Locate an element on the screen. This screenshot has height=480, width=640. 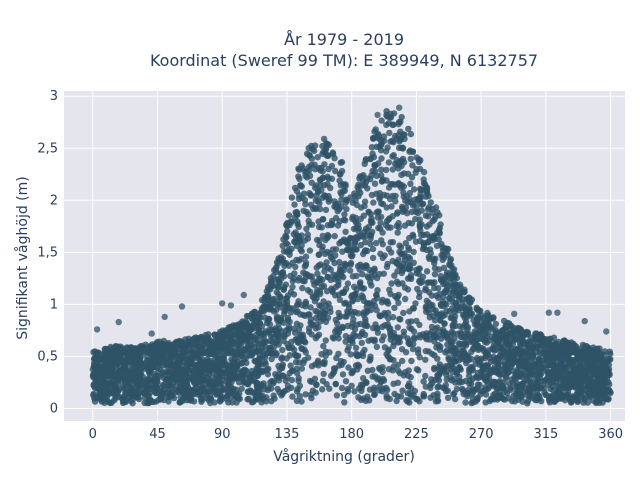
x-tick-label: 90 is located at coordinates (222, 434).